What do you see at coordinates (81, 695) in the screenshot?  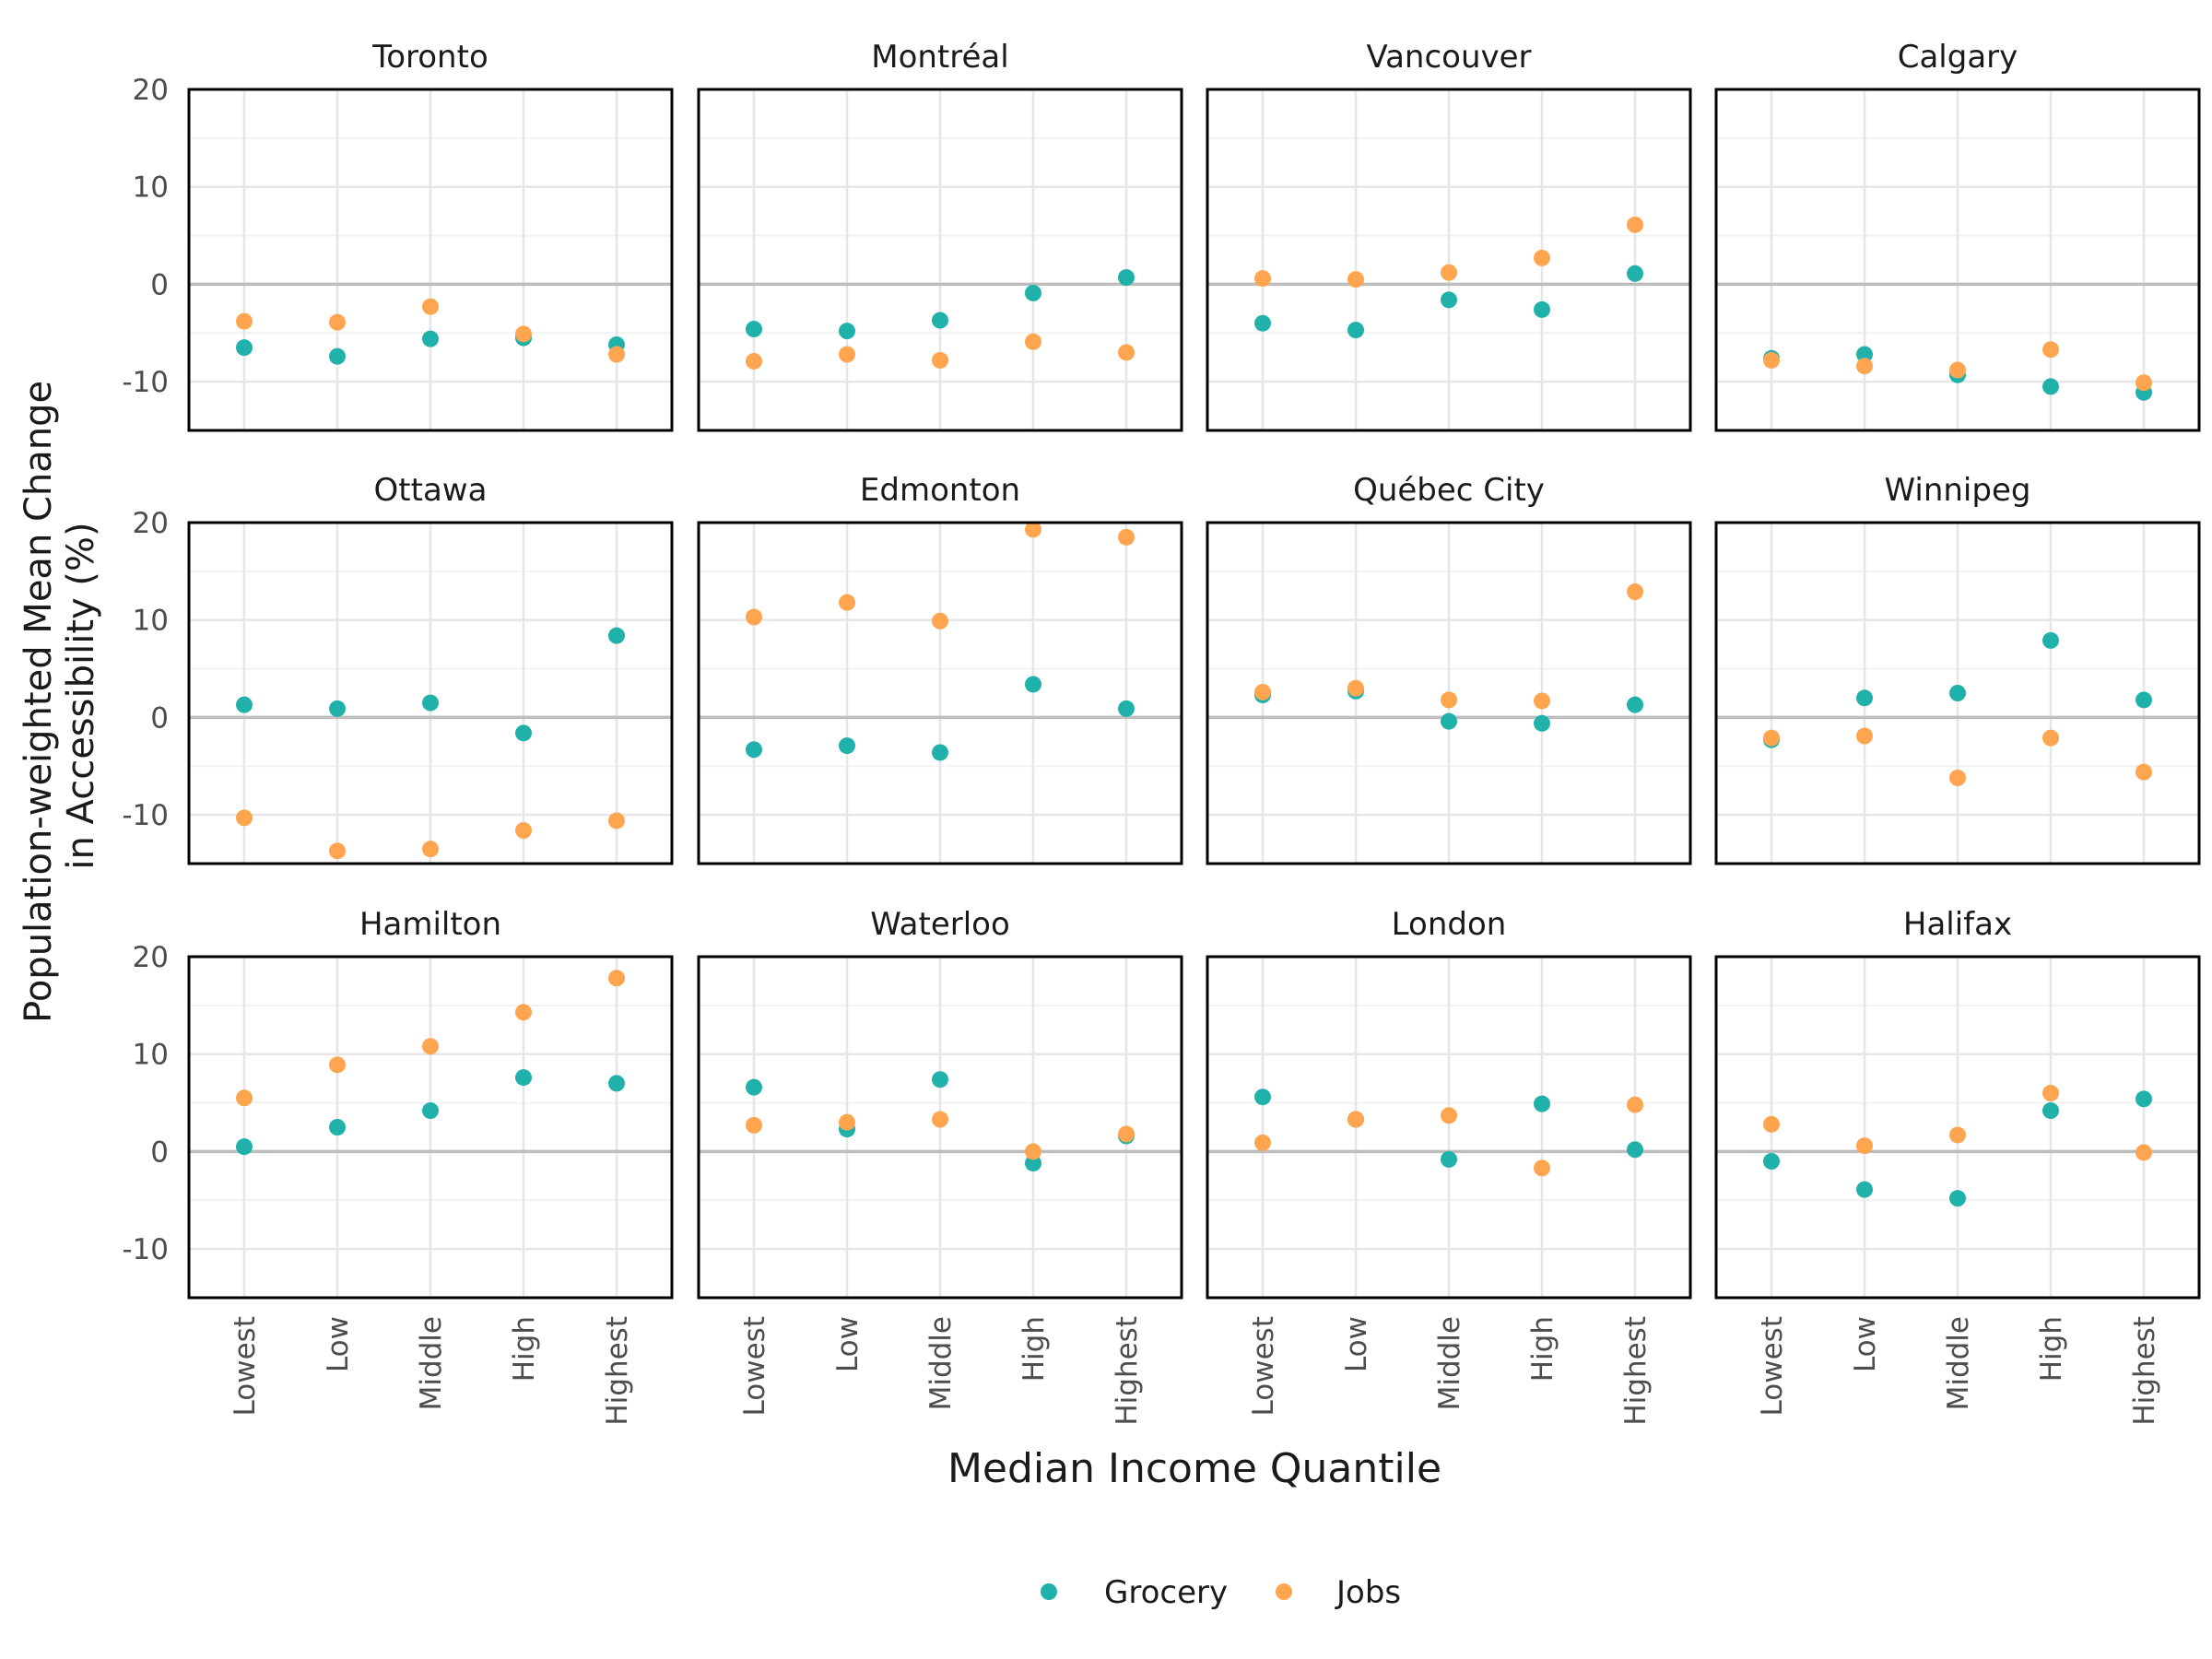 I see `y-axis-title-line-2: in Accessibility (%)` at bounding box center [81, 695].